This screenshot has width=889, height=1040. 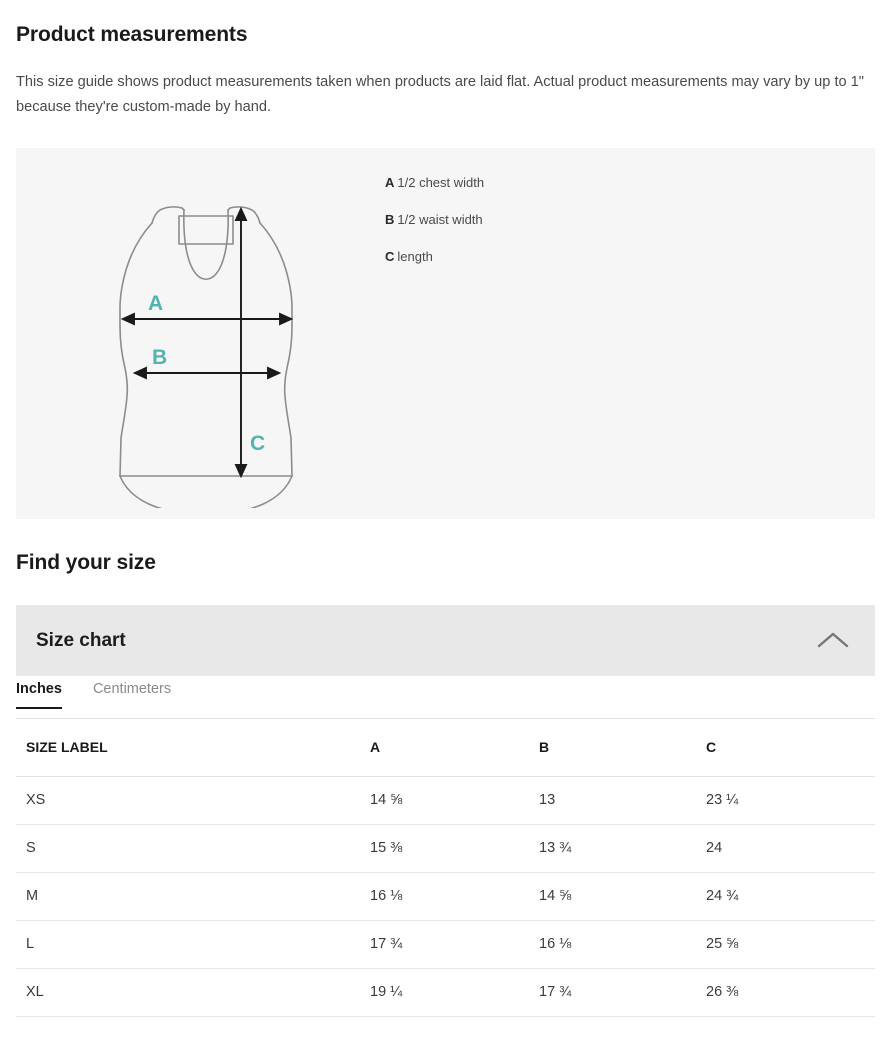 I want to click on table-row: M 16 ⅛ 14 ⅝ 24 ¾, so click(x=445, y=896).